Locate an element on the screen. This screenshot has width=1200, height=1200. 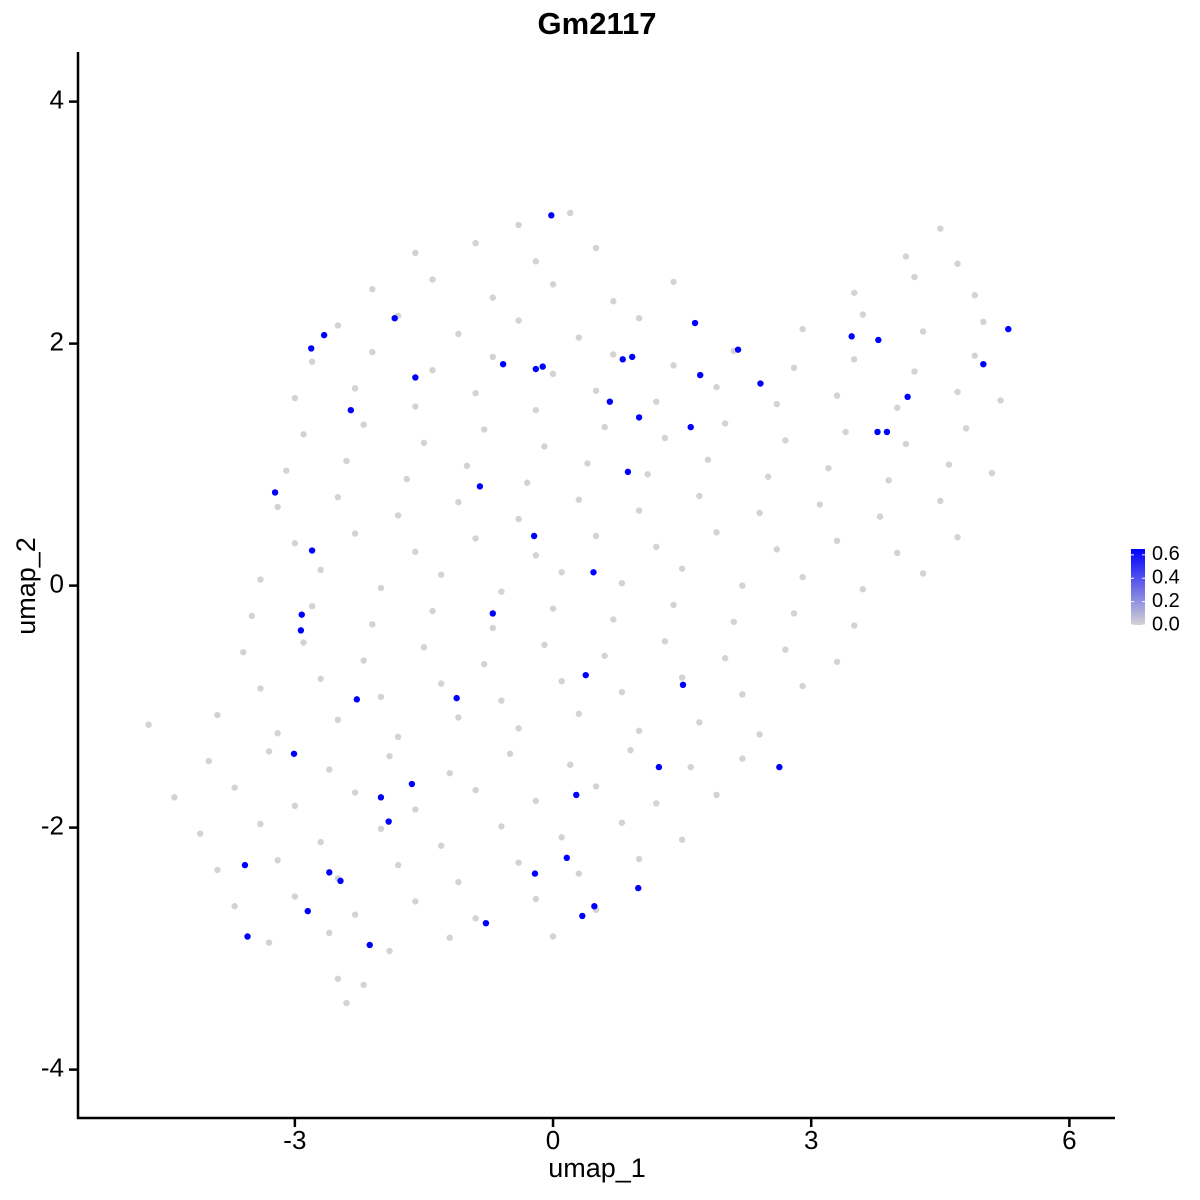
colorbar-label: 0.6 is located at coordinates (1166, 554).